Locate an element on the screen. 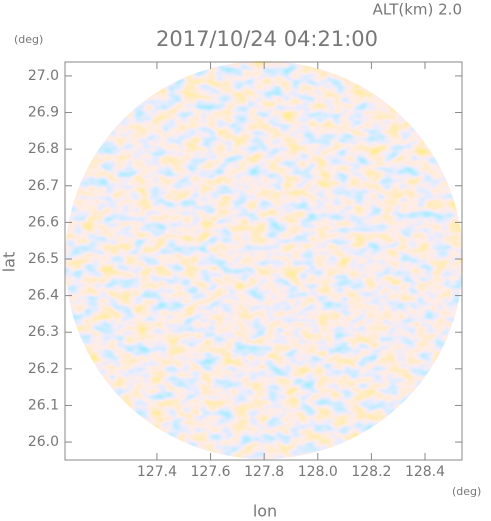  x-axis-label: lon is located at coordinates (265, 511).